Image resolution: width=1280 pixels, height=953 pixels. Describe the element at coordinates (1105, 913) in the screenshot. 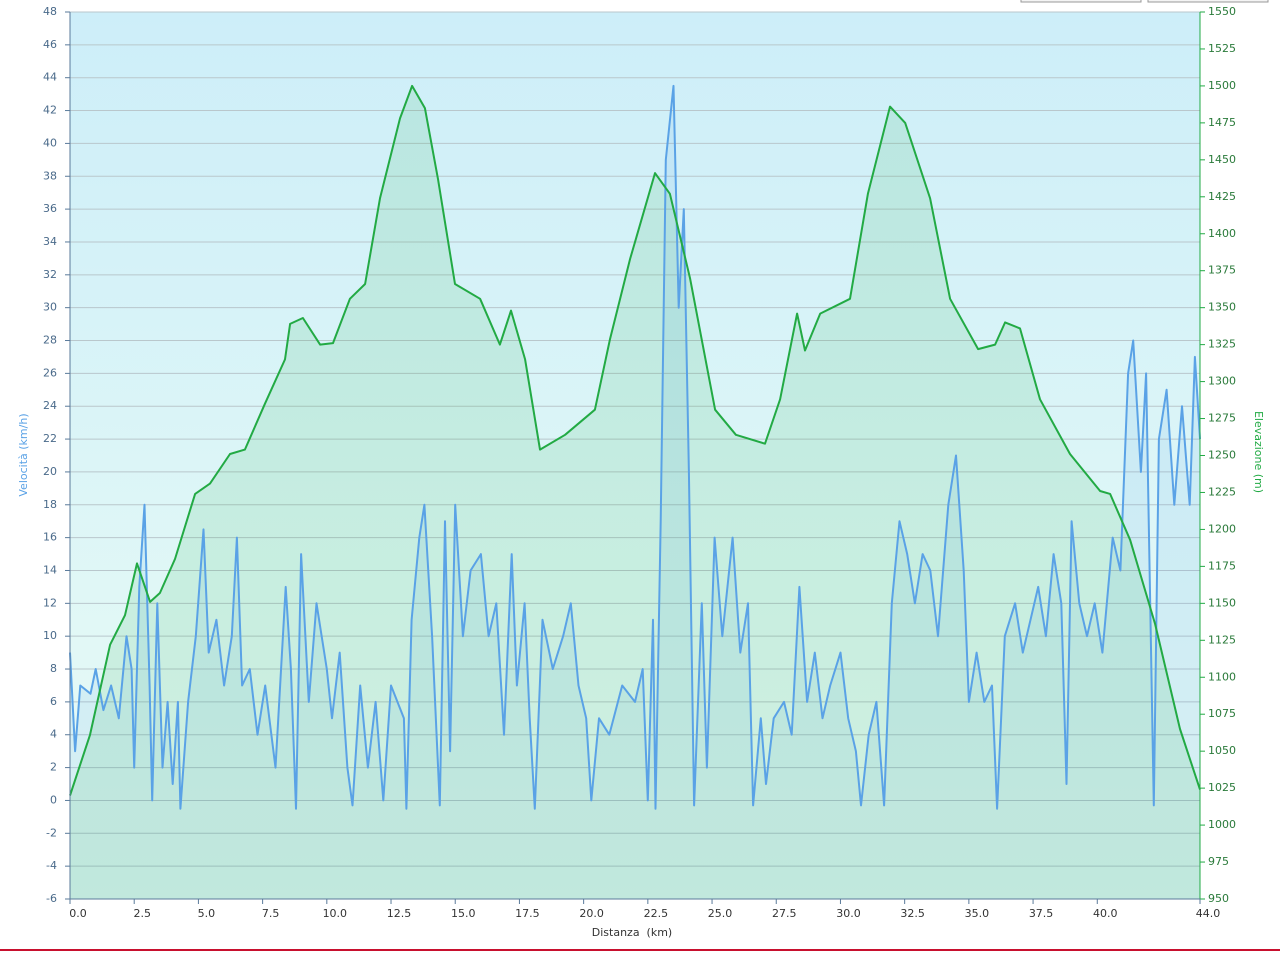

I see `x-tick-label: 40.0` at that location.